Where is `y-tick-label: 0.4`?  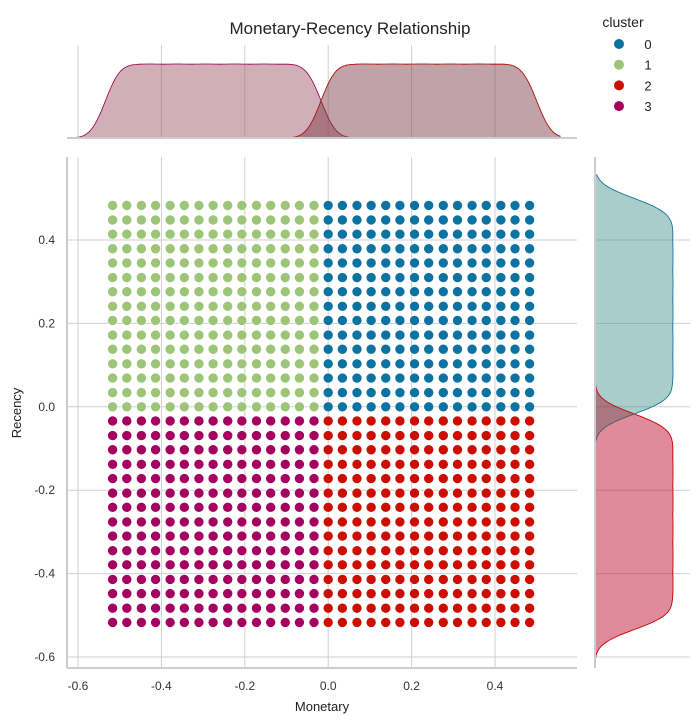 y-tick-label: 0.4 is located at coordinates (46, 240).